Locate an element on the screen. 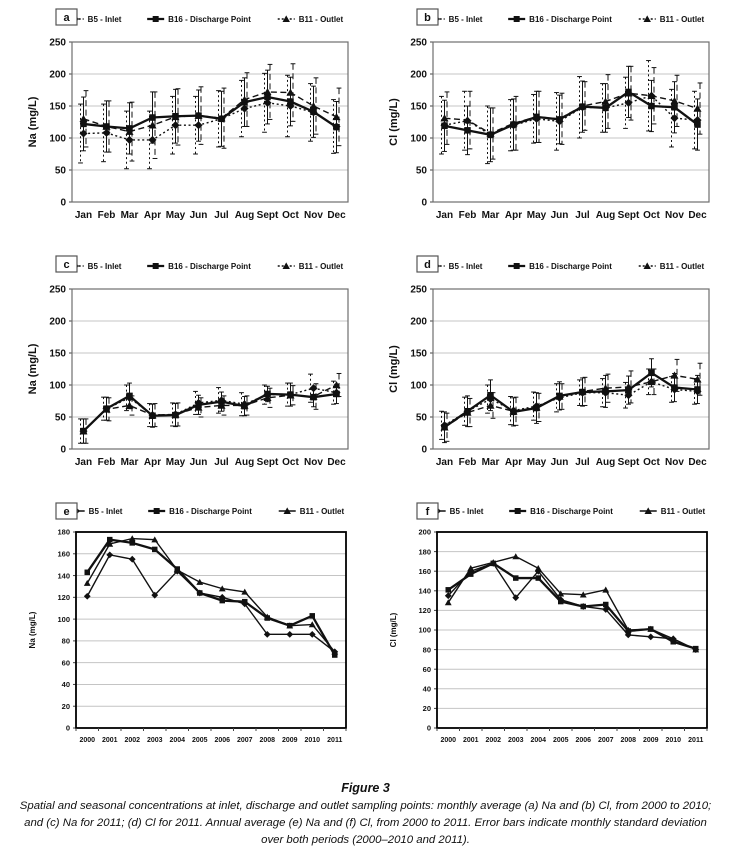 This screenshot has width=731, height=851. svg-text: 180 is located at coordinates (424, 551).